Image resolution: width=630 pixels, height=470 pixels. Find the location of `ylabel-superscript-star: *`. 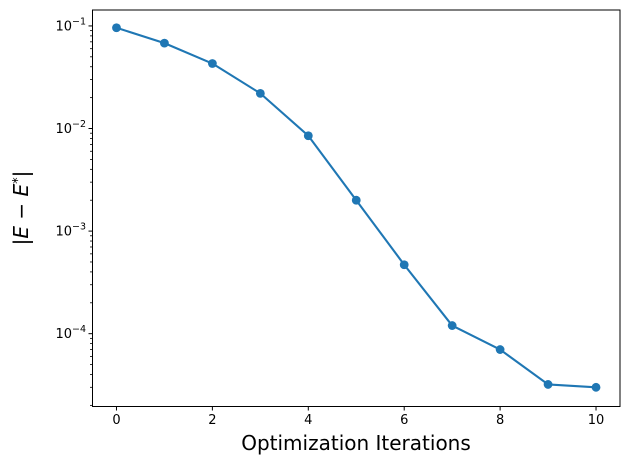

ylabel-superscript-star: * is located at coordinates (19, 180).